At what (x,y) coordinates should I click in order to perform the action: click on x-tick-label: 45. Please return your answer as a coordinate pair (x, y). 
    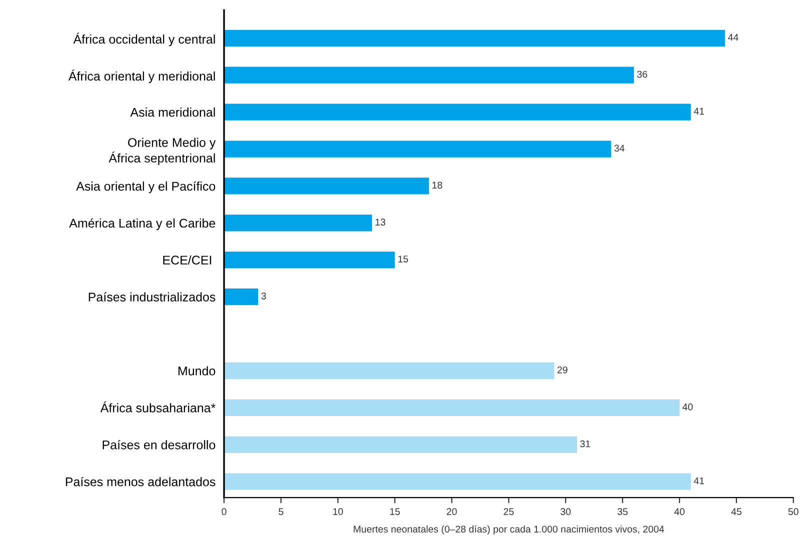
    Looking at the image, I should click on (736, 512).